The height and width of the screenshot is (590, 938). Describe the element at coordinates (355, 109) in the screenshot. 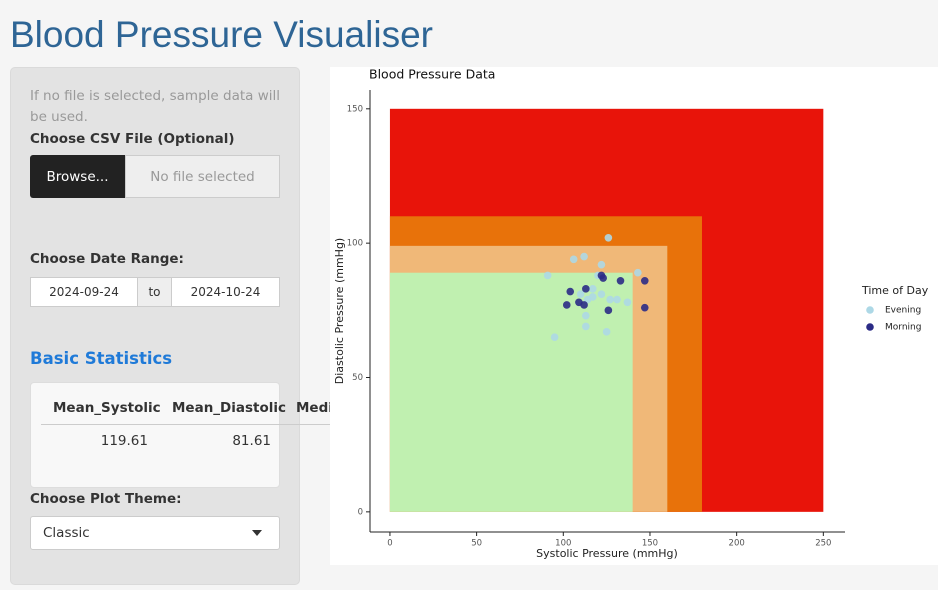

I see `y-tick-label: 150` at that location.